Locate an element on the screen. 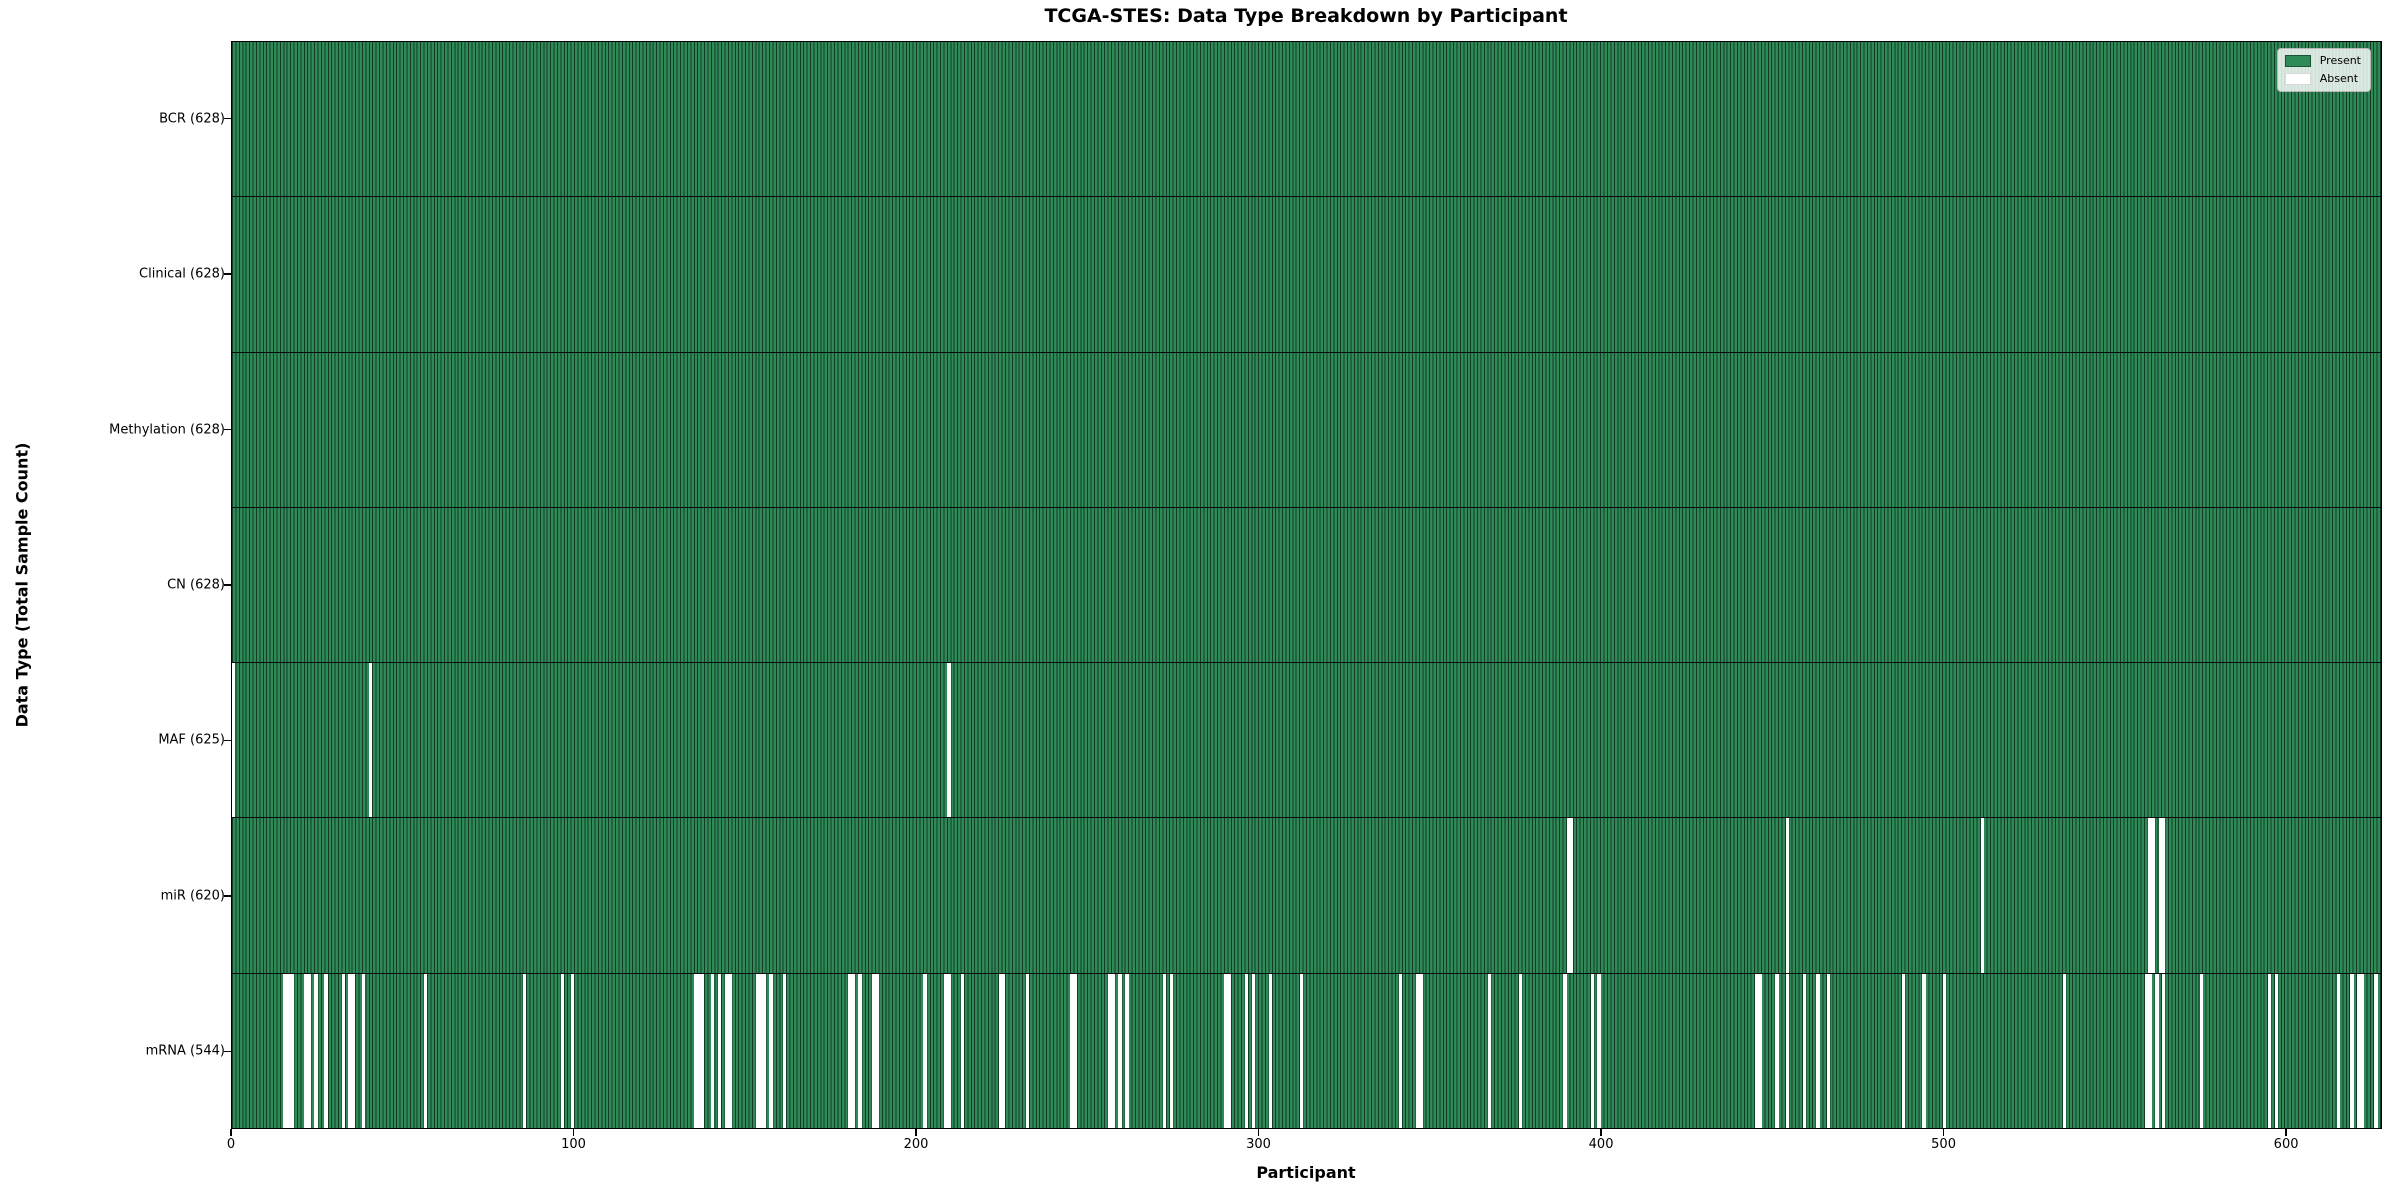  present-swatch-icon is located at coordinates (2297, 61).